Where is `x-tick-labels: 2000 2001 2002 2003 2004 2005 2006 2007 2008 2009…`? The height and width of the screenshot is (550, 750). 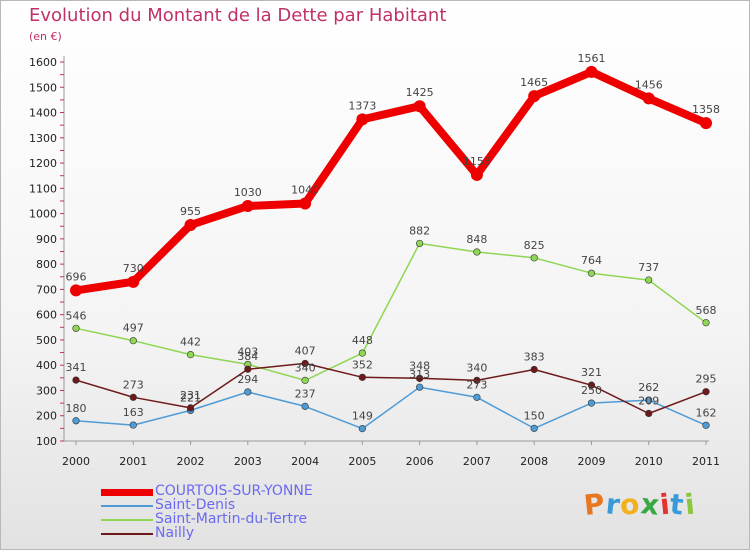 x-tick-labels: 2000 2001 2002 2003 2004 2005 2006 2007 2008 2009… is located at coordinates (391, 461).